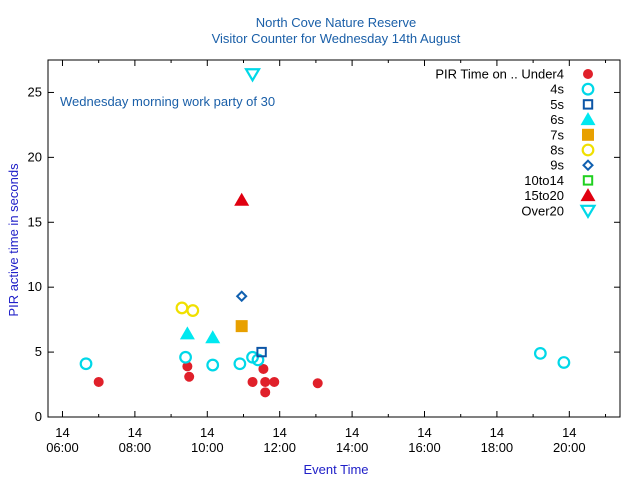  What do you see at coordinates (352, 447) in the screenshot?
I see `x-tick-time: 14:00` at bounding box center [352, 447].